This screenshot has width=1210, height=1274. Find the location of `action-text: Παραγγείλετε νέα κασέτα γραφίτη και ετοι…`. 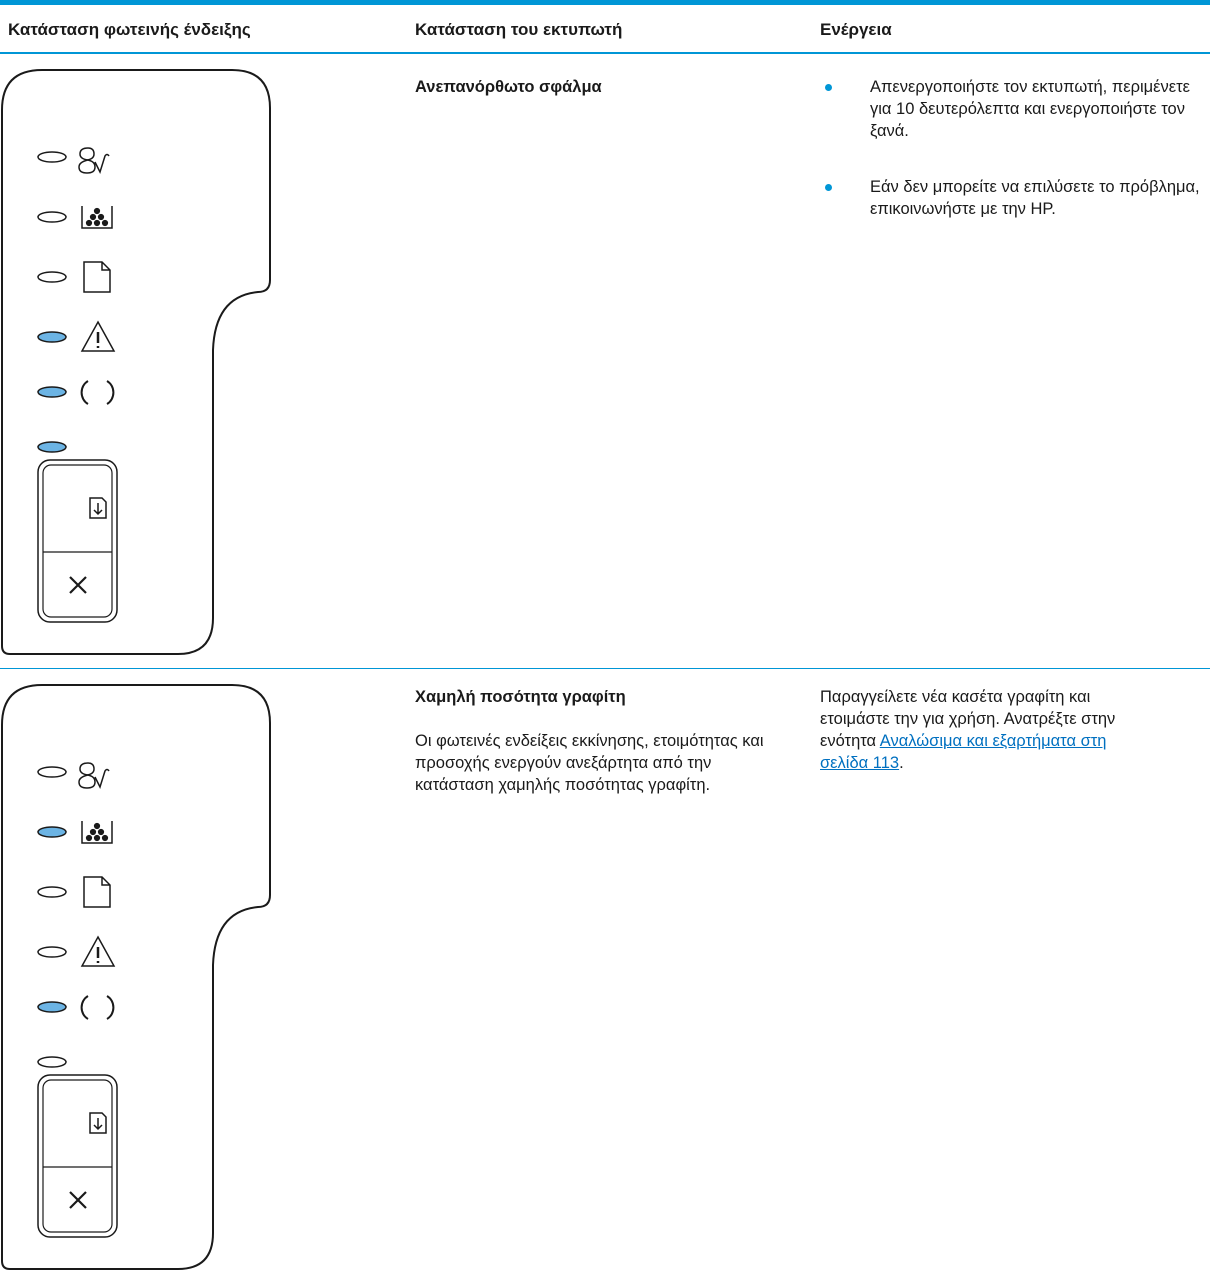

action-text: Παραγγείλετε νέα κασέτα γραφίτη και ετοι… is located at coordinates (968, 719).